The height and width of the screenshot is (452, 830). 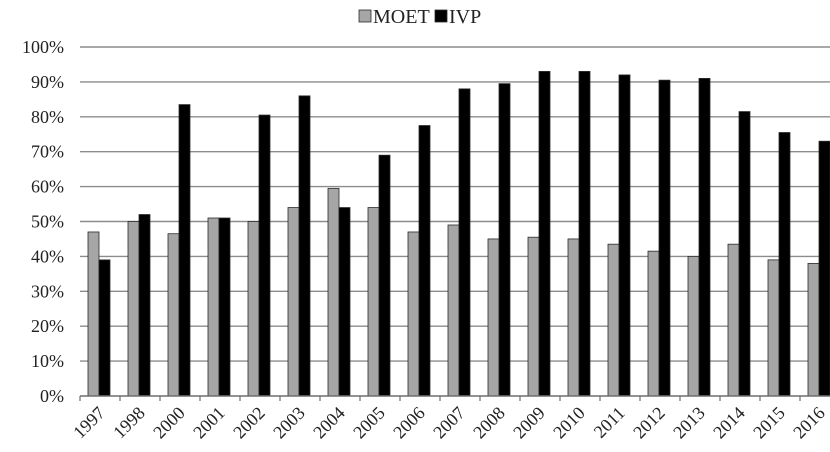 I want to click on x-tick-label: 2003, so click(x=289, y=423).